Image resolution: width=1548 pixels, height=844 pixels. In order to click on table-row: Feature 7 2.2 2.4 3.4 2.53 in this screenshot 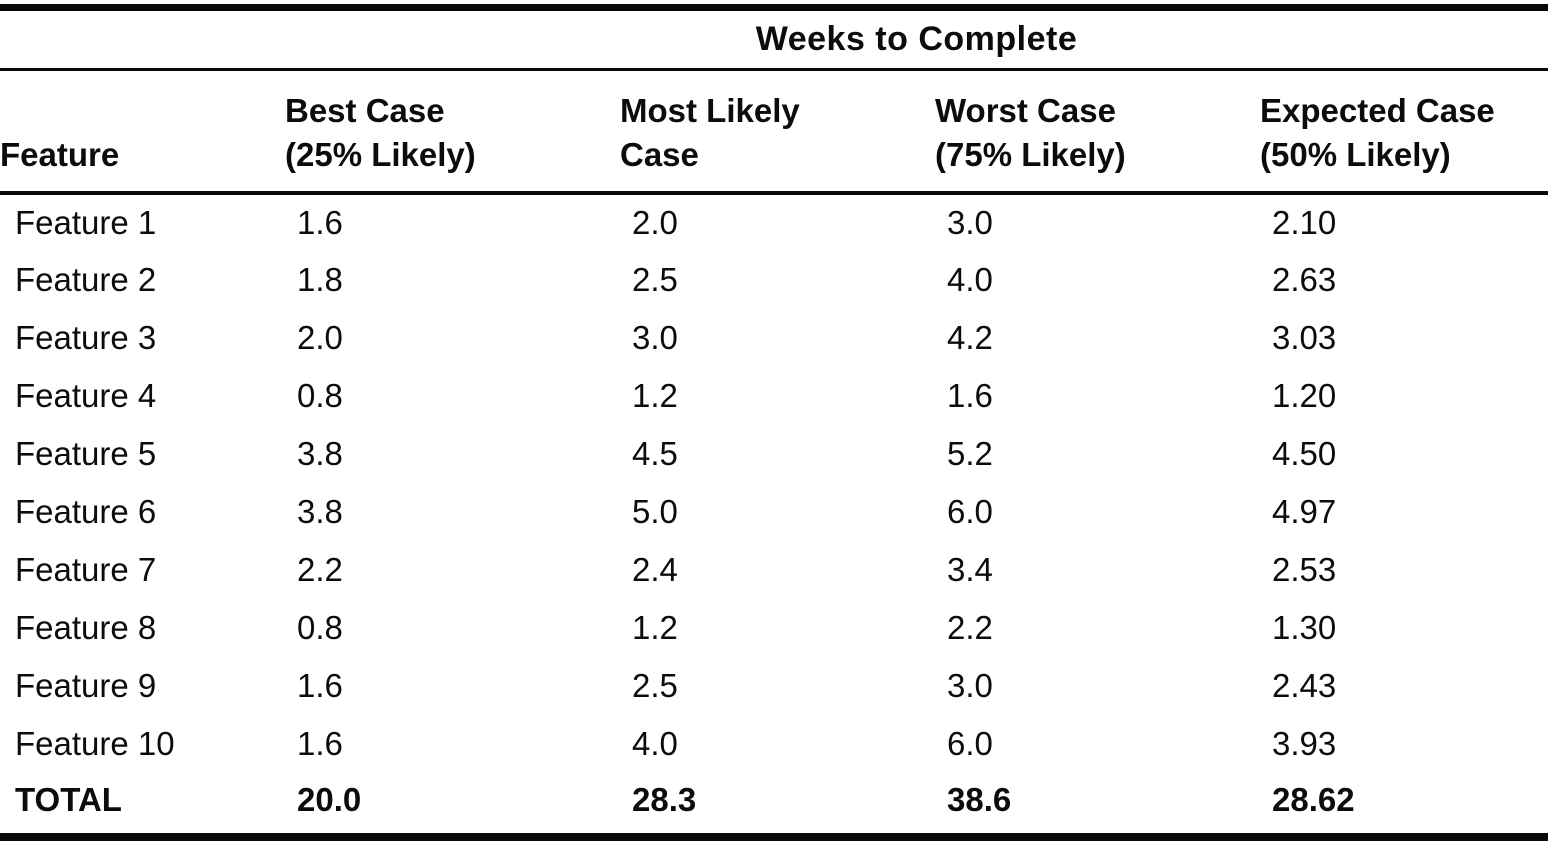, I will do `click(774, 570)`.